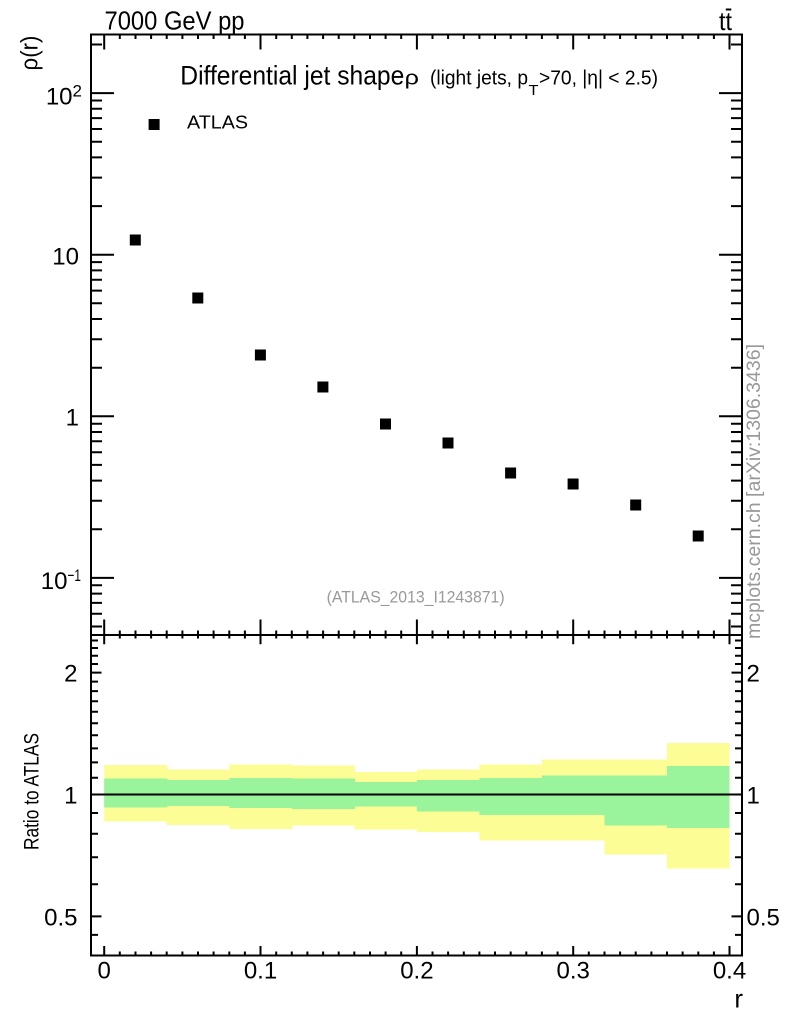  Describe the element at coordinates (726, 21) in the screenshot. I see `svg-text: tt` at that location.